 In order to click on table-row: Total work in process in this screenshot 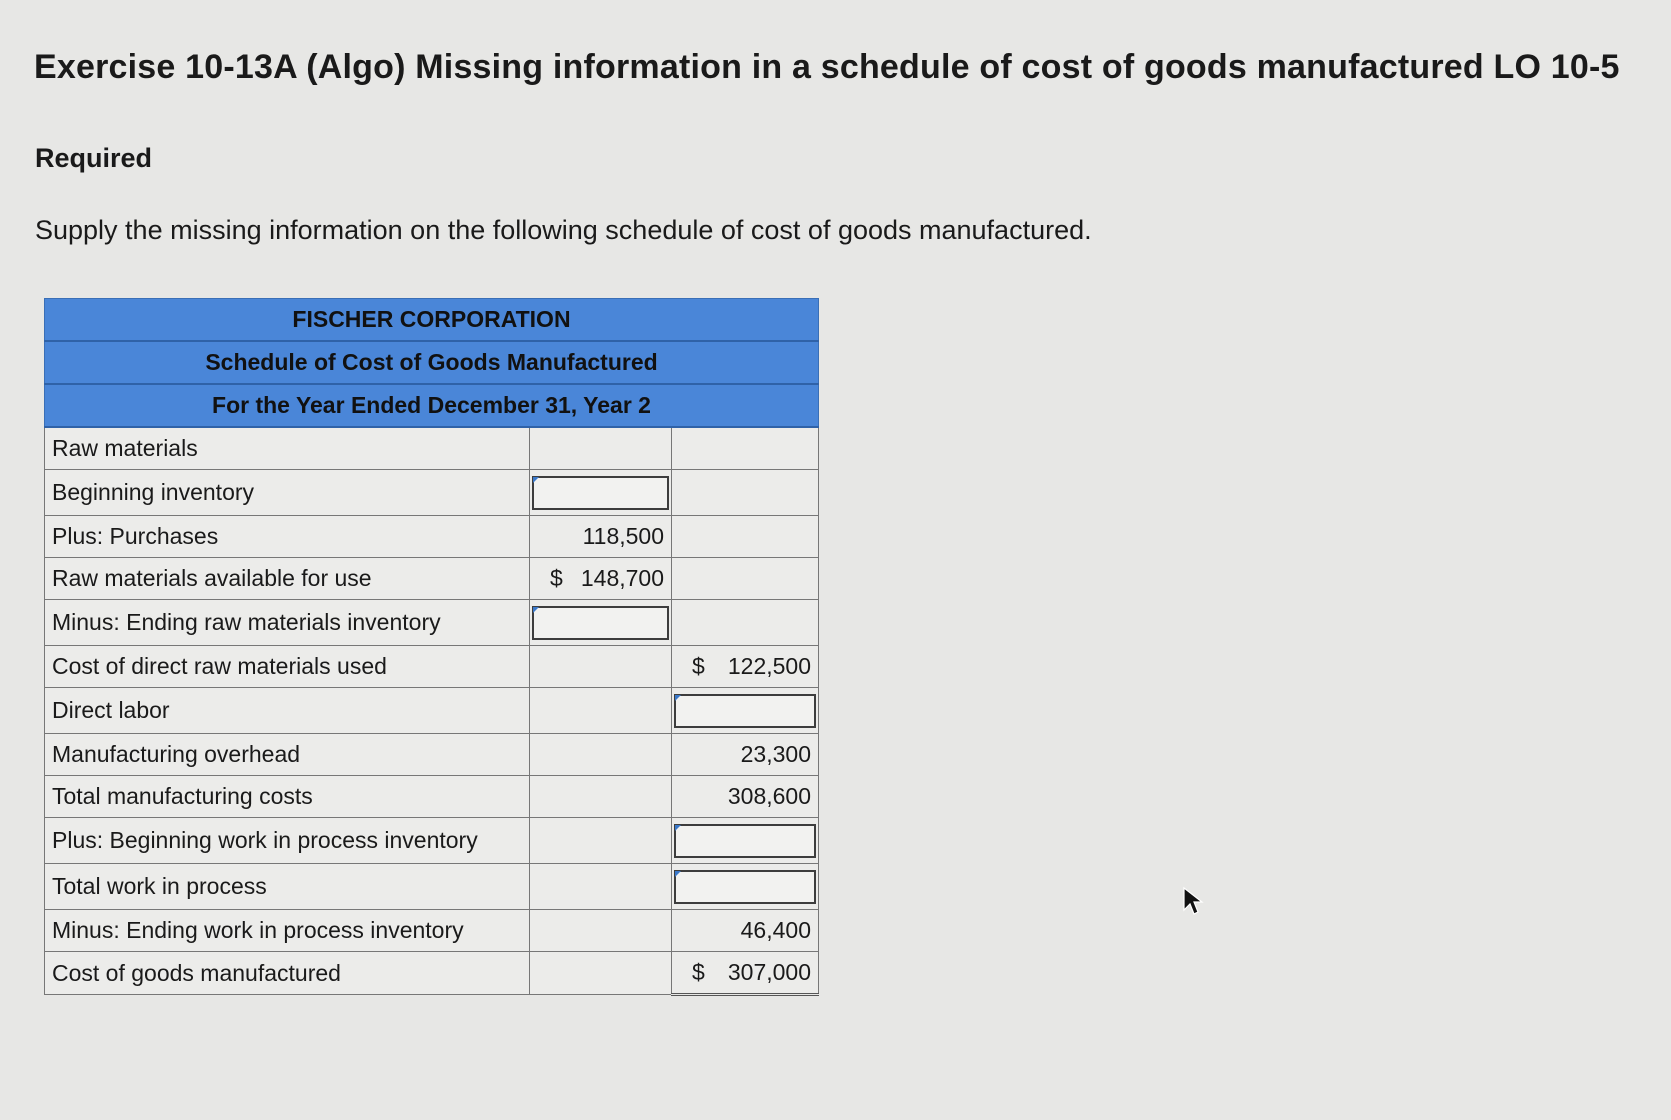, I will do `click(431, 886)`.